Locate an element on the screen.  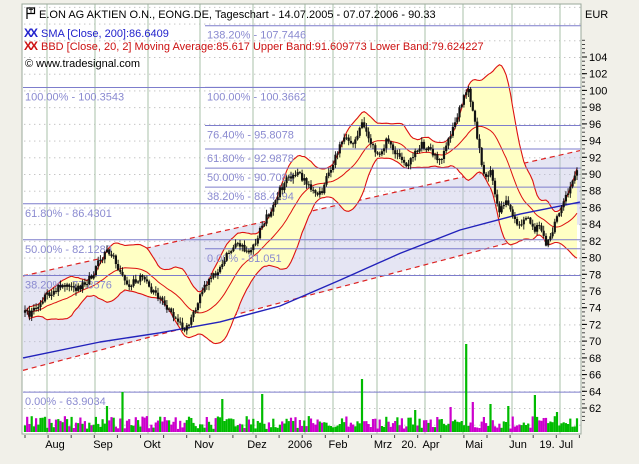
y-axis-label: 70 is located at coordinates (595, 342).